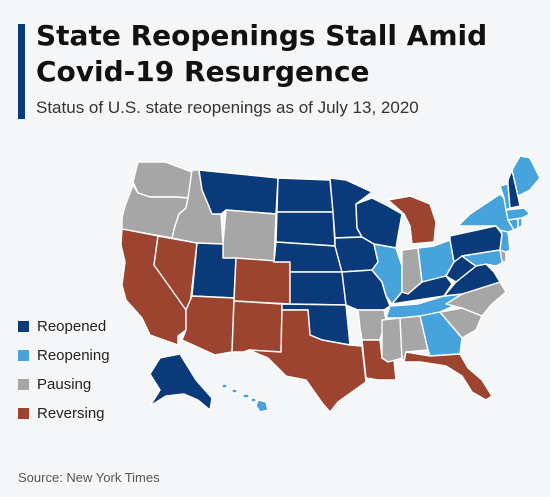 This screenshot has height=497, width=550. Describe the element at coordinates (72, 326) in the screenshot. I see `legend-label-reopened: Reopened` at that location.